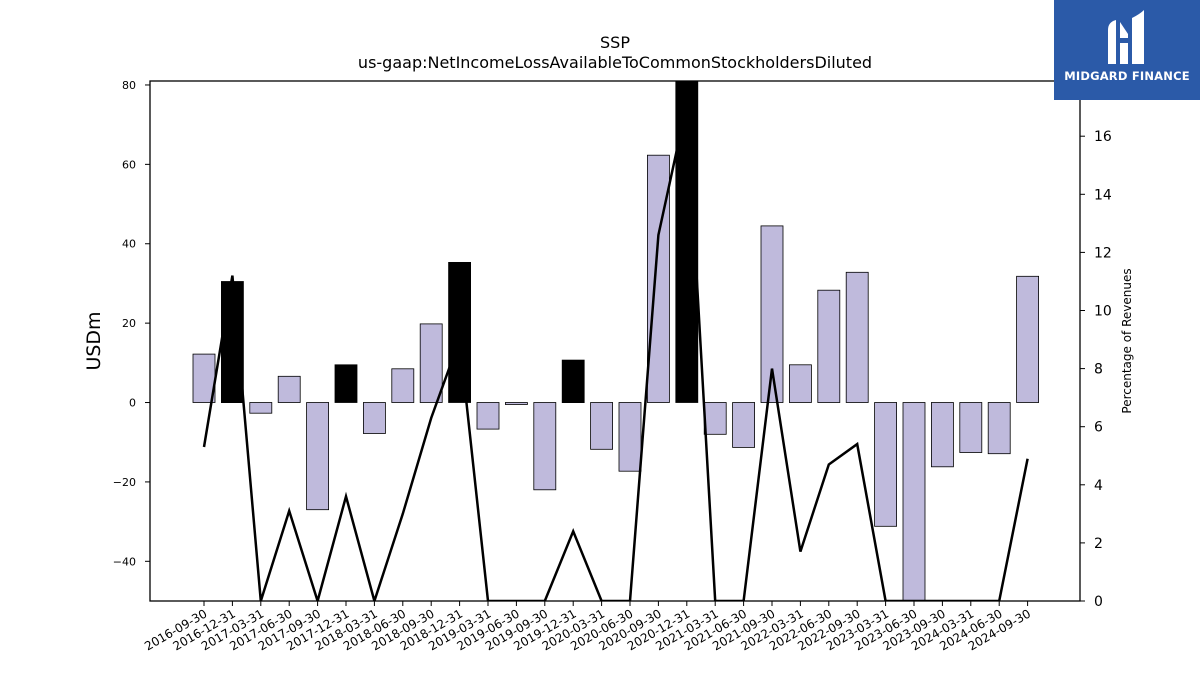 This screenshot has width=1200, height=675. Describe the element at coordinates (1103, 253) in the screenshot. I see `y2-tick-label: 12` at that location.